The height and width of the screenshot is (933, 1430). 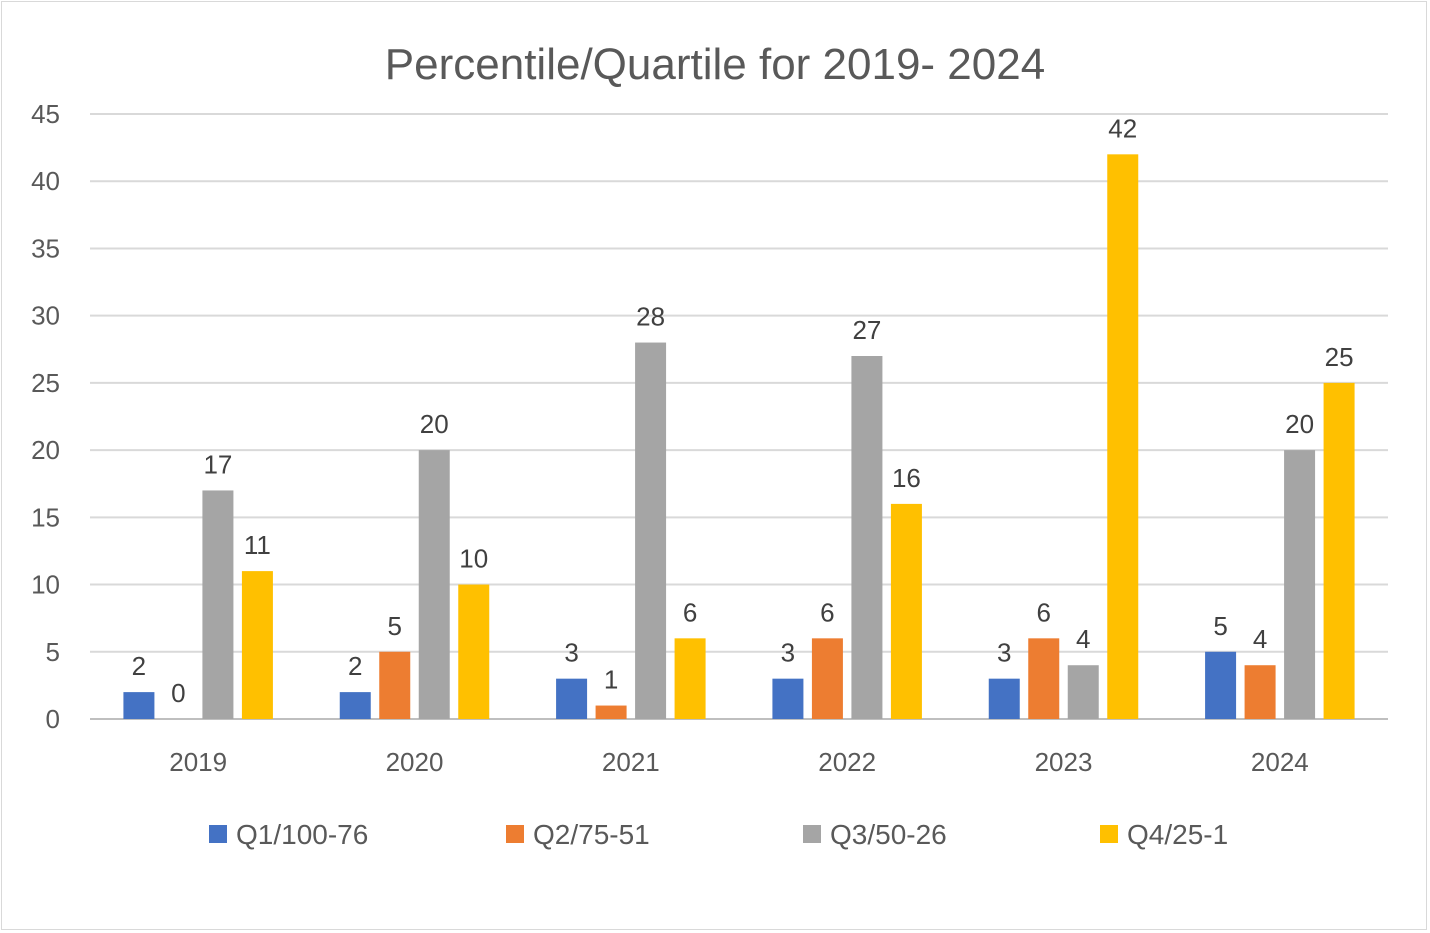 I want to click on x-tick-label: 2024, so click(x=1280, y=762).